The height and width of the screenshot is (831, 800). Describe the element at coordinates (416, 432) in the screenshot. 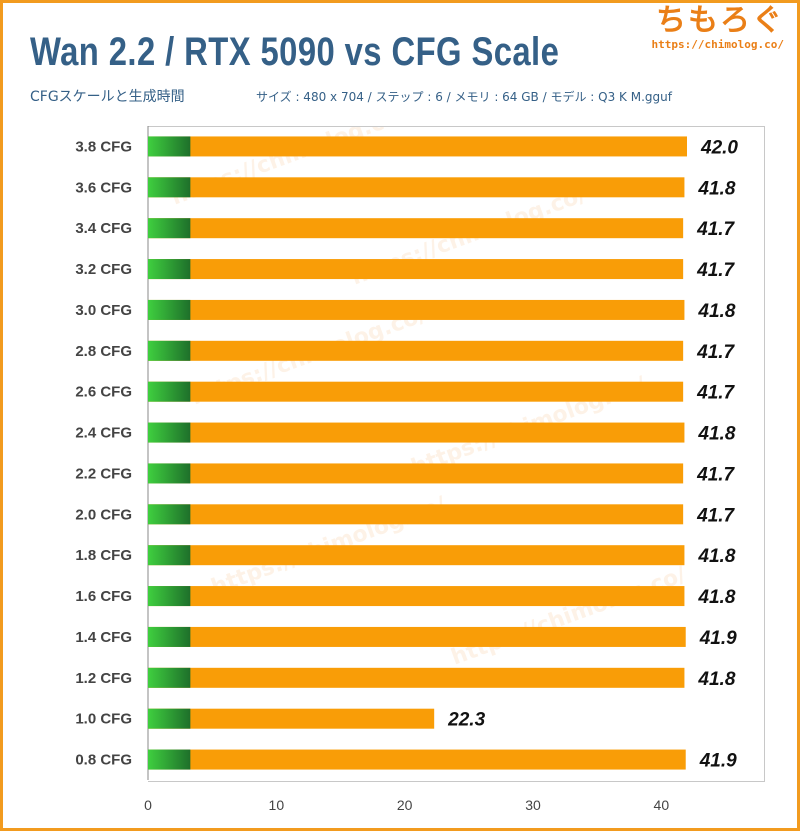

I see `bar-2-4-cfg` at that location.